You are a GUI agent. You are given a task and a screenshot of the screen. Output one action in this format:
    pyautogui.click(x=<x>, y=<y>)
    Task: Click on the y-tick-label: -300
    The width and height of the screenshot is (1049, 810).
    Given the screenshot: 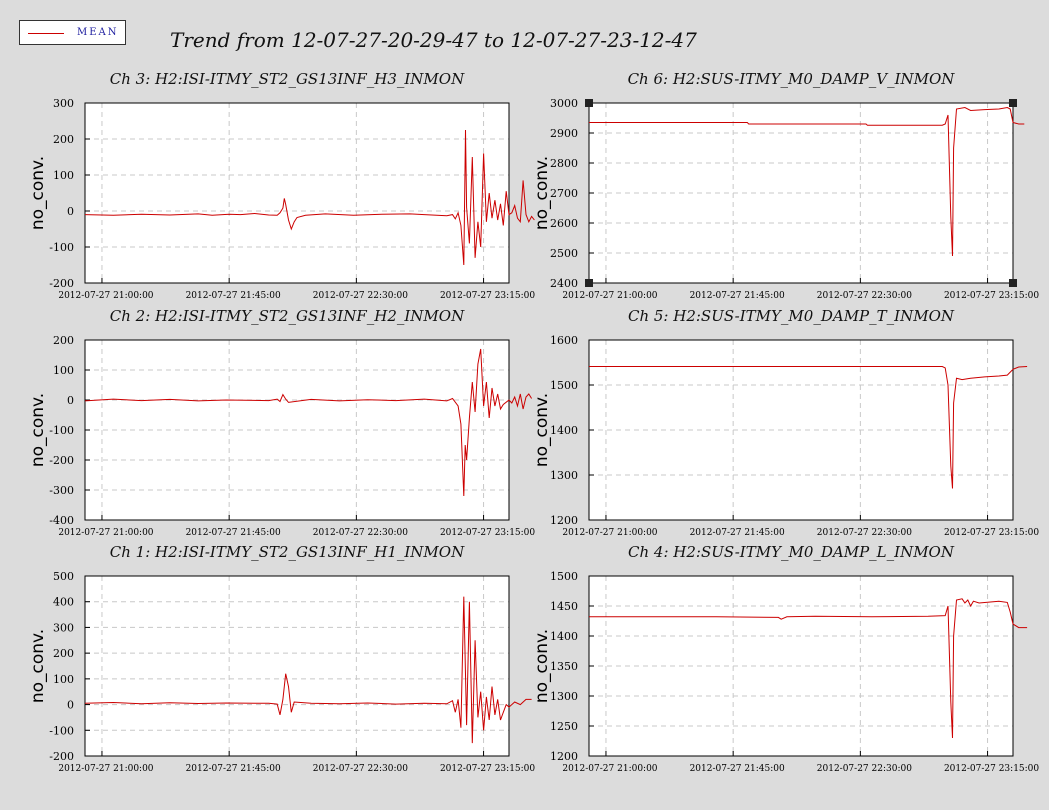 What is the action you would take?
    pyautogui.click(x=61, y=490)
    